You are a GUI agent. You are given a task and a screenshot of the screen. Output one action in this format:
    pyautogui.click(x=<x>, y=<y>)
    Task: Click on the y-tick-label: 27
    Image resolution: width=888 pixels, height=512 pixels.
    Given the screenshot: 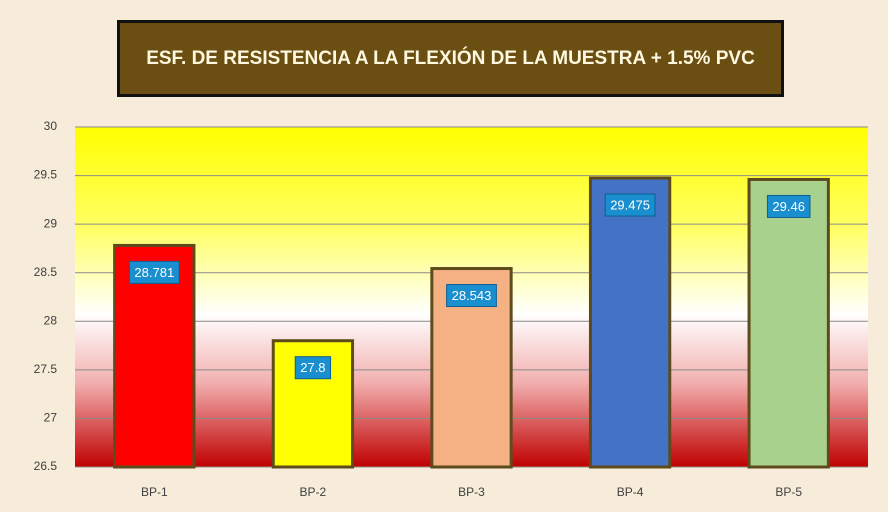 What is the action you would take?
    pyautogui.click(x=51, y=418)
    